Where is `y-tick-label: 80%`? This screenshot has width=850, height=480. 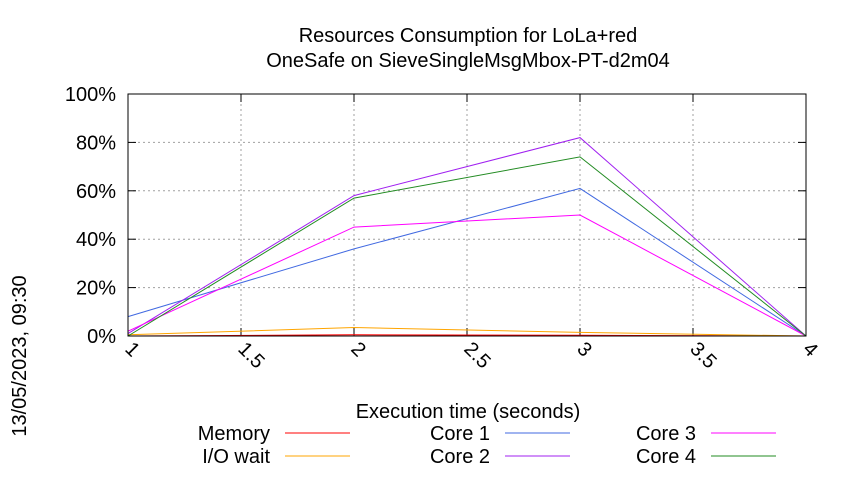 y-tick-label: 80% is located at coordinates (96, 143).